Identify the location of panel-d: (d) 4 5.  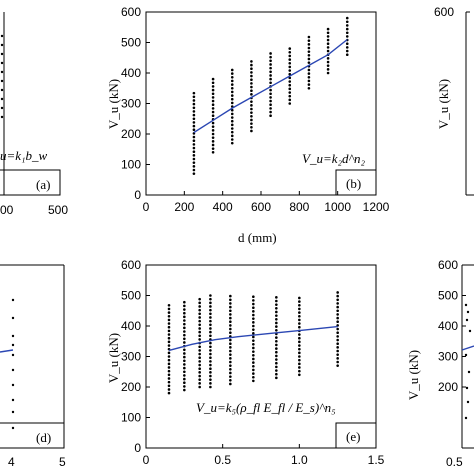
(33, 366).